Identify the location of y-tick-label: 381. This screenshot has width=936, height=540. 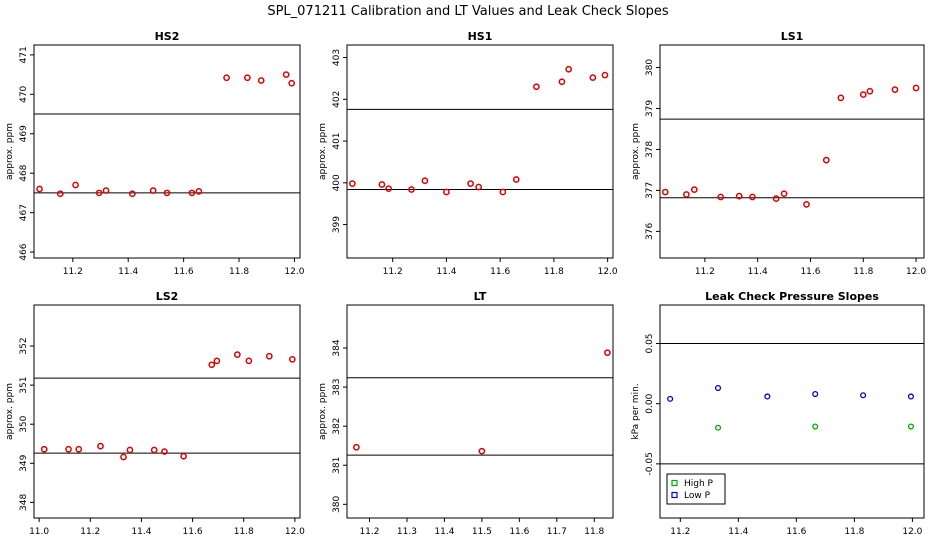
(337, 465).